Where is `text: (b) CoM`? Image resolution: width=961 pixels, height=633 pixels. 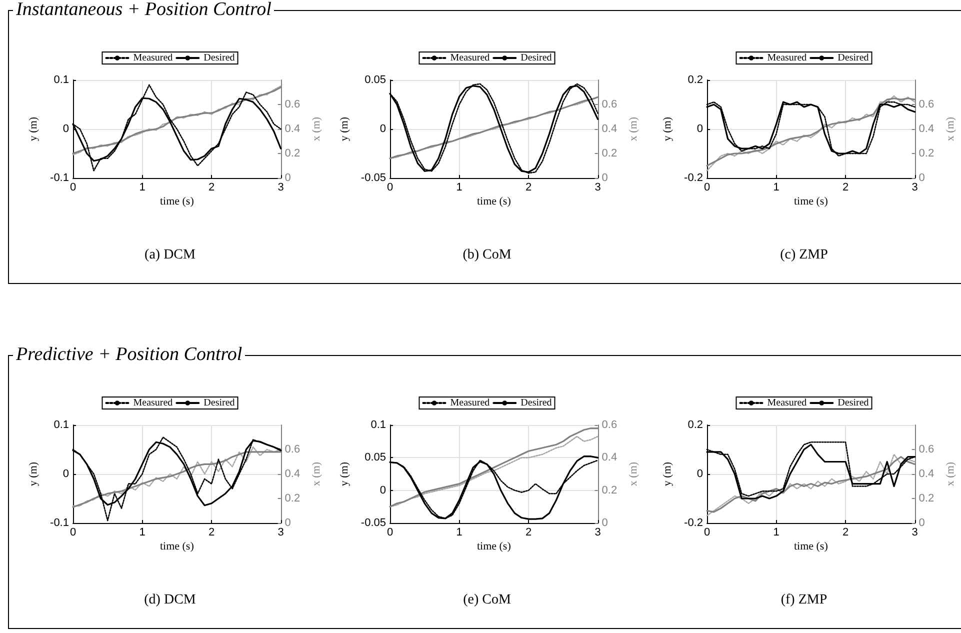 text: (b) CoM is located at coordinates (487, 255).